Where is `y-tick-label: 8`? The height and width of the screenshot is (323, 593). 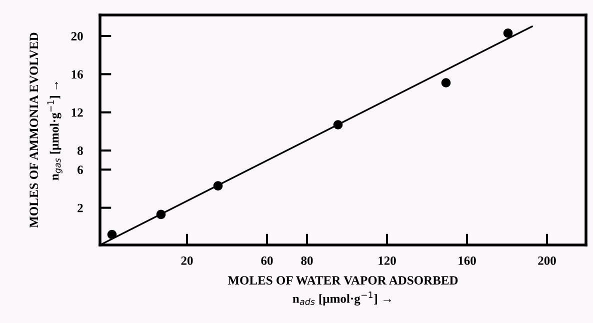
y-tick-label: 8 is located at coordinates (80, 150).